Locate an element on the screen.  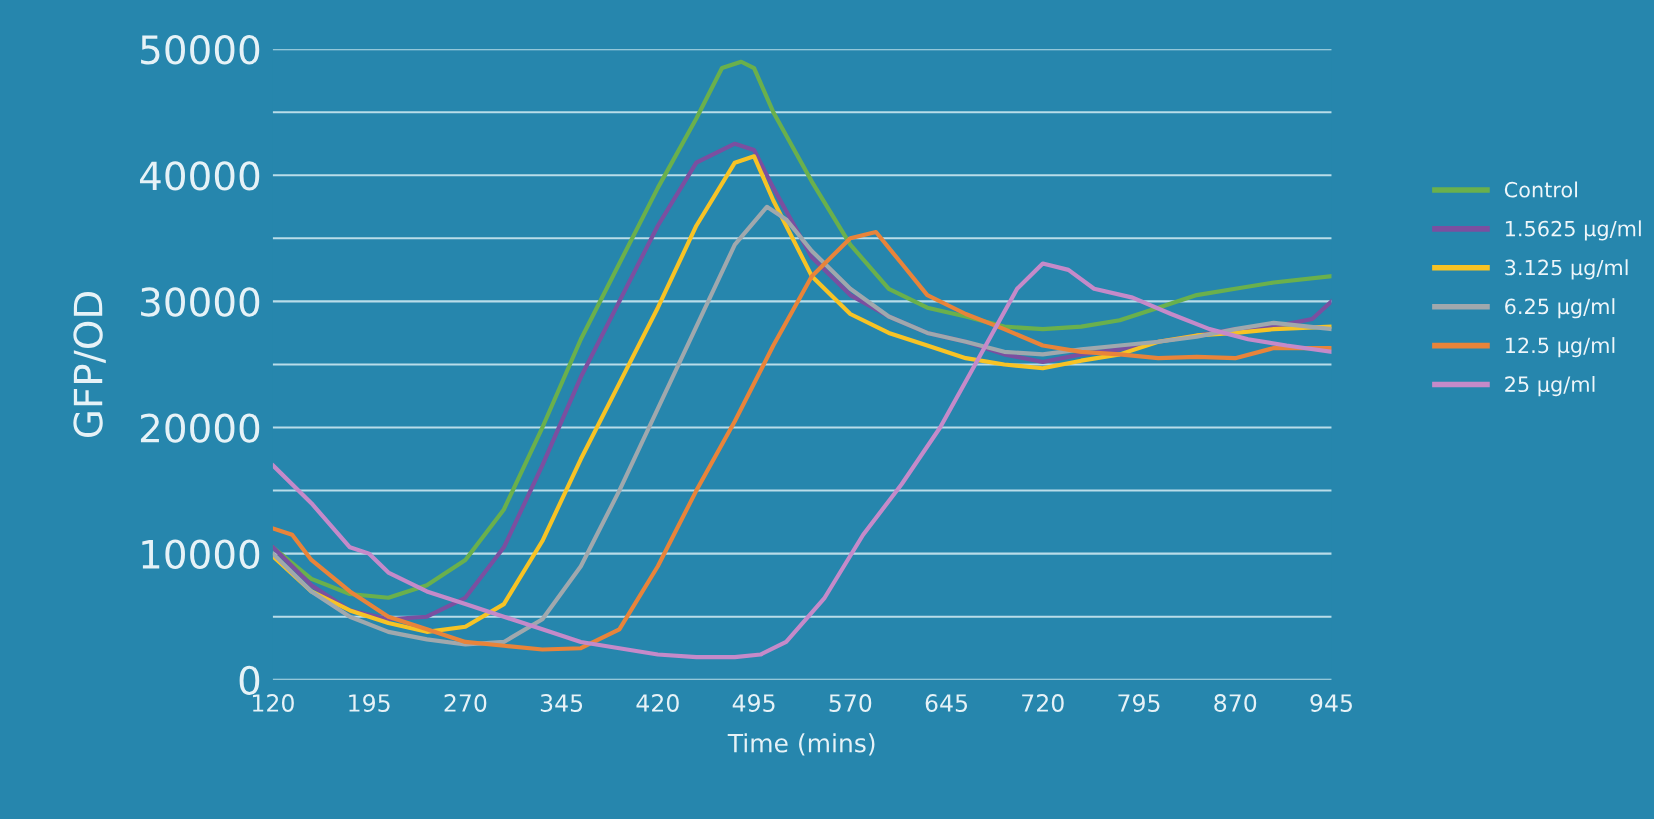
legend-label: 1.5625 µg/ml is located at coordinates (1573, 230).